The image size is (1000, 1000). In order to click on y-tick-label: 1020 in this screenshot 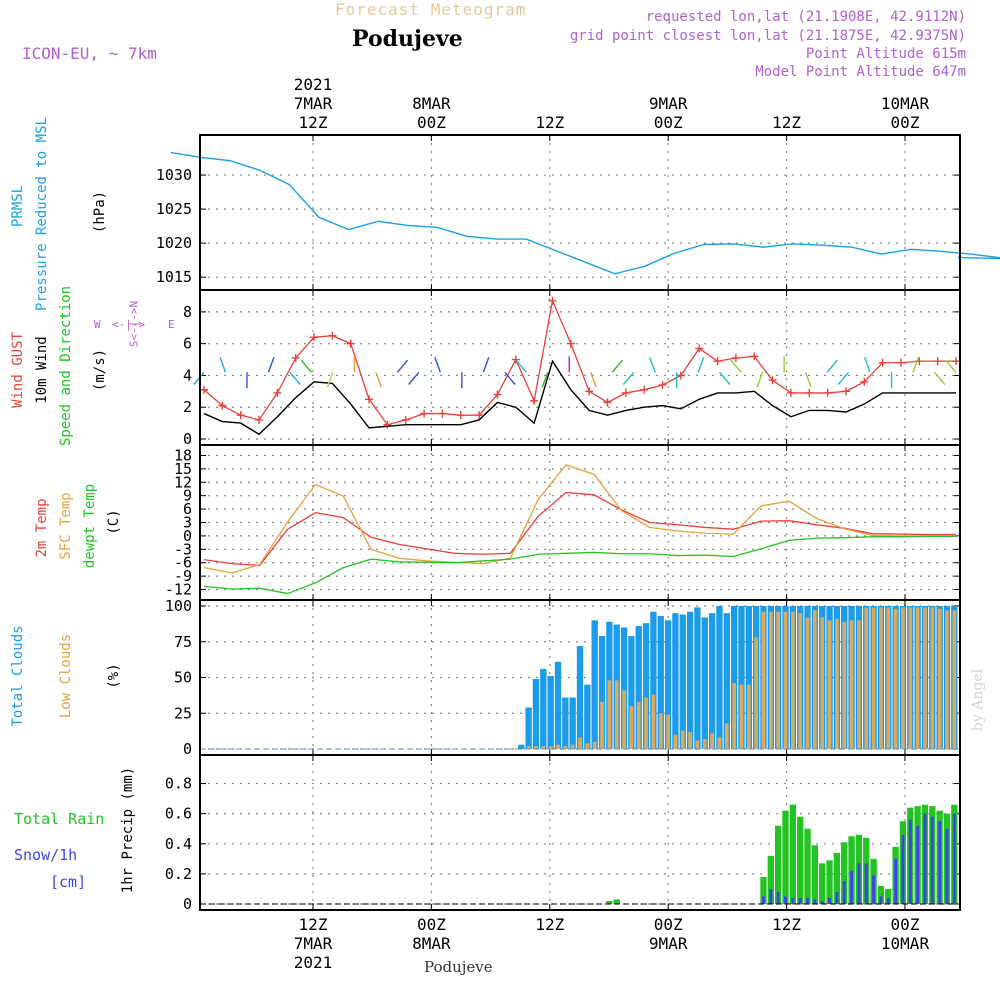, I will do `click(174, 243)`.